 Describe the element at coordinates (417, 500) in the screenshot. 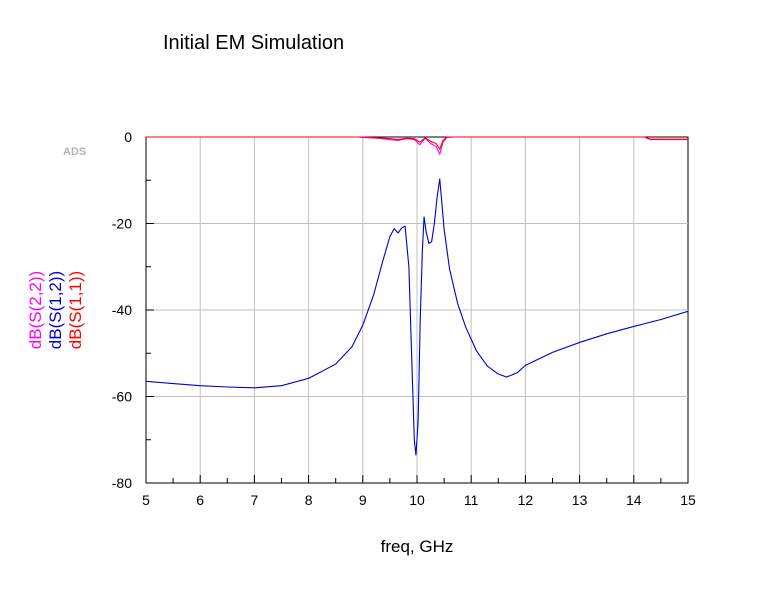

I see `x-tick-label: 10` at that location.